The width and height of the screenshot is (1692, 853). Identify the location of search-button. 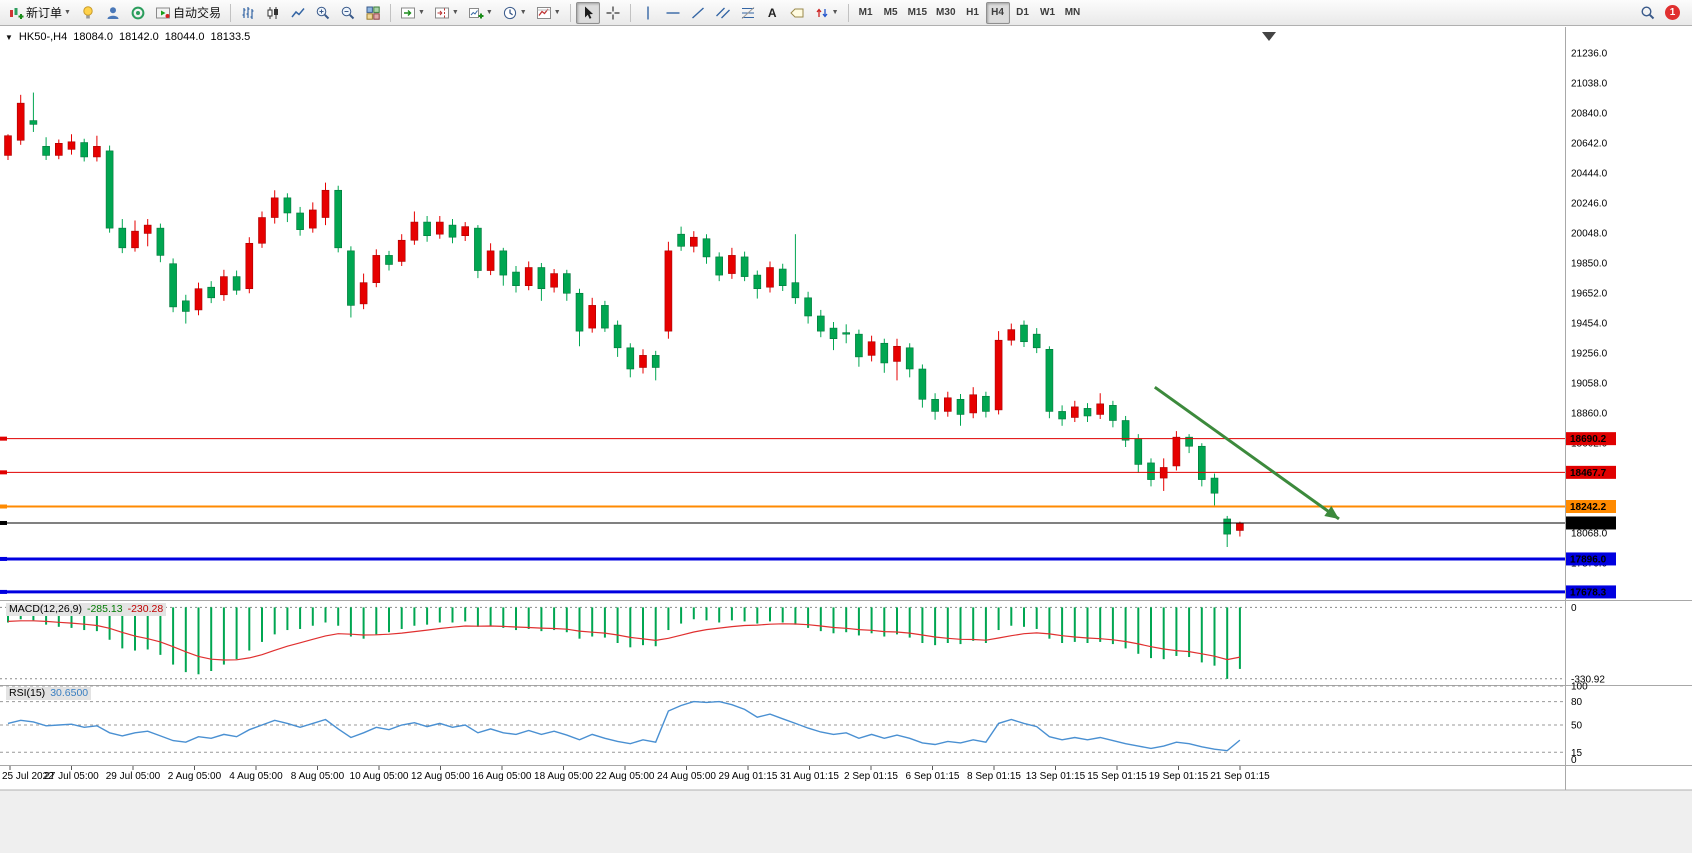
(1648, 13).